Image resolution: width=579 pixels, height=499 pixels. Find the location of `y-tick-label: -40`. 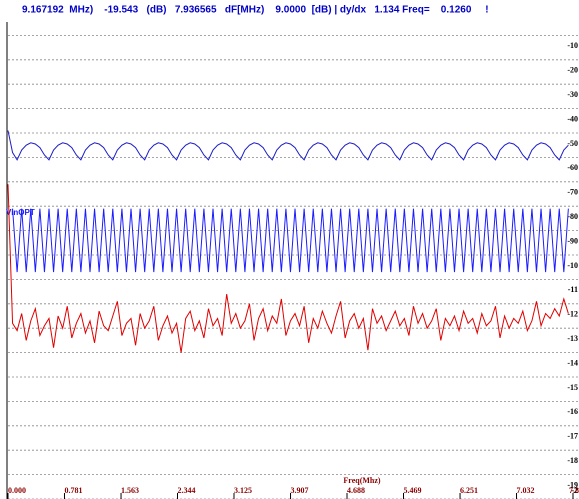

y-tick-label: -40 is located at coordinates (572, 118).